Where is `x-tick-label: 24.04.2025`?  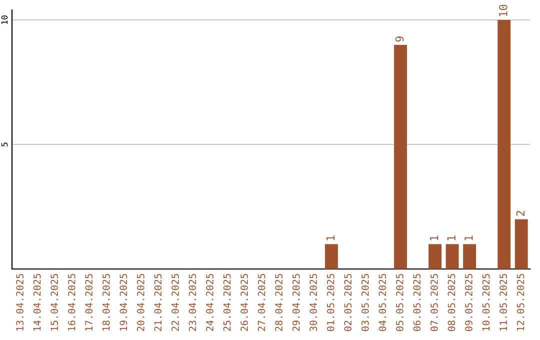
x-tick-label: 24.04.2025 is located at coordinates (210, 302).